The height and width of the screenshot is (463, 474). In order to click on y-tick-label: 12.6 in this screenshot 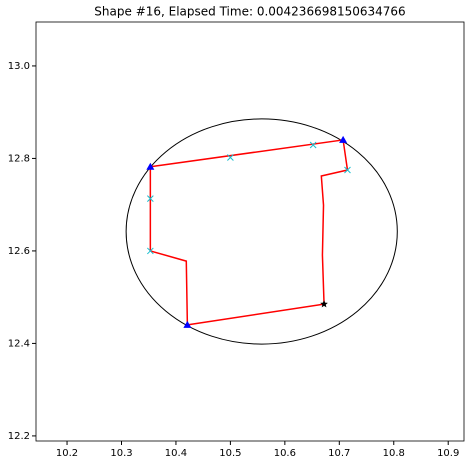, I will do `click(19, 251)`.